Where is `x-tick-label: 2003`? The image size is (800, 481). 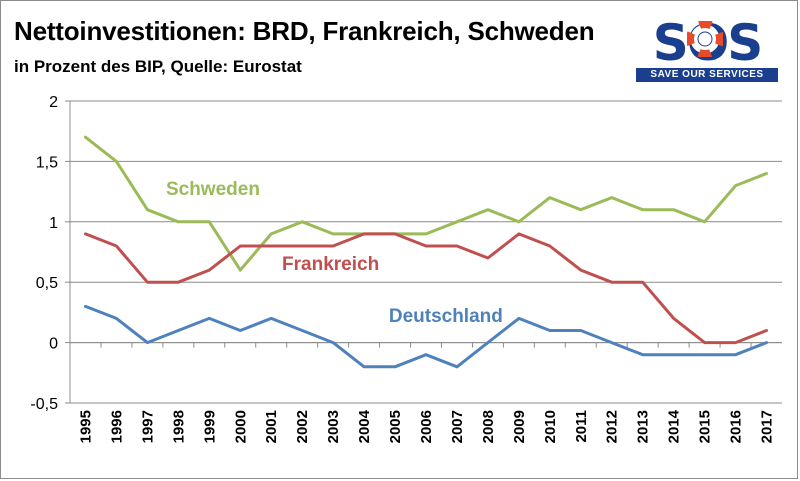 x-tick-label: 2003 is located at coordinates (333, 426).